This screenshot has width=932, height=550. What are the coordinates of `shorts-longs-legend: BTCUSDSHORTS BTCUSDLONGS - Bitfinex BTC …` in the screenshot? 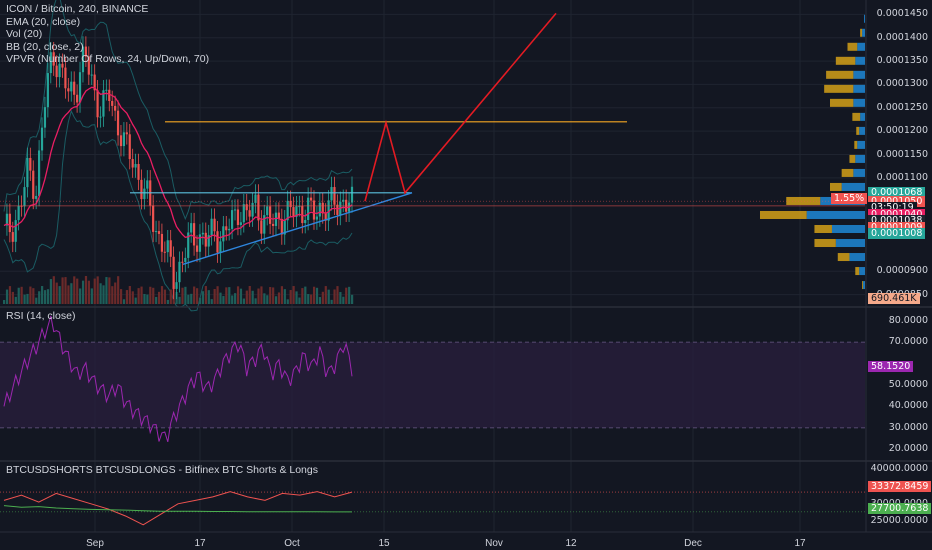 It's located at (162, 470).